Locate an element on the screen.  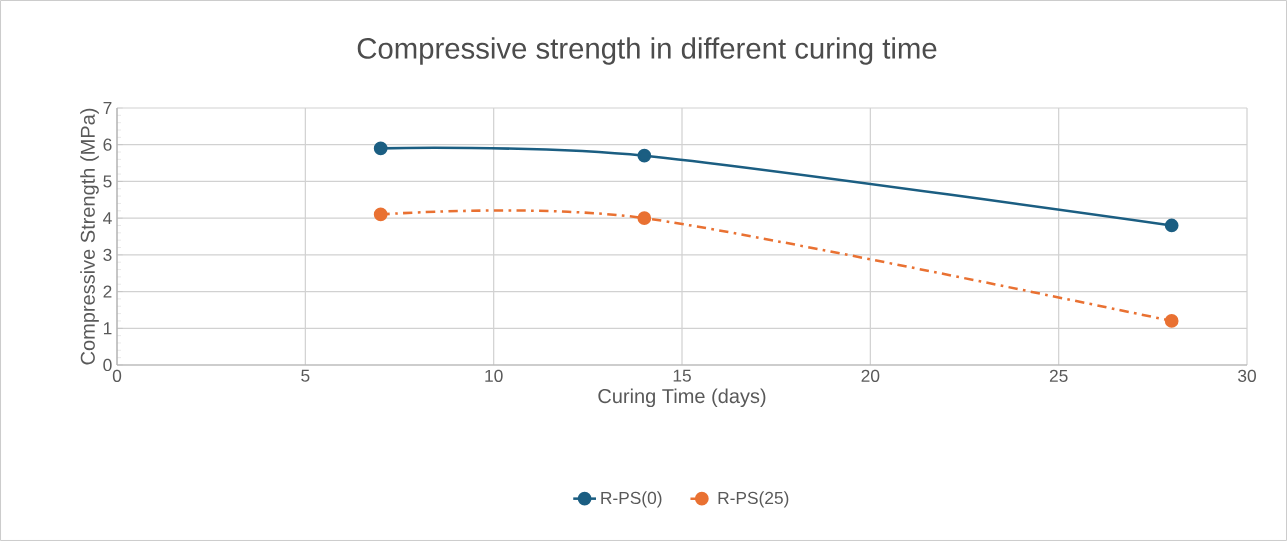
y-axis-title: Compressive Strength (MPa) is located at coordinates (89, 236).